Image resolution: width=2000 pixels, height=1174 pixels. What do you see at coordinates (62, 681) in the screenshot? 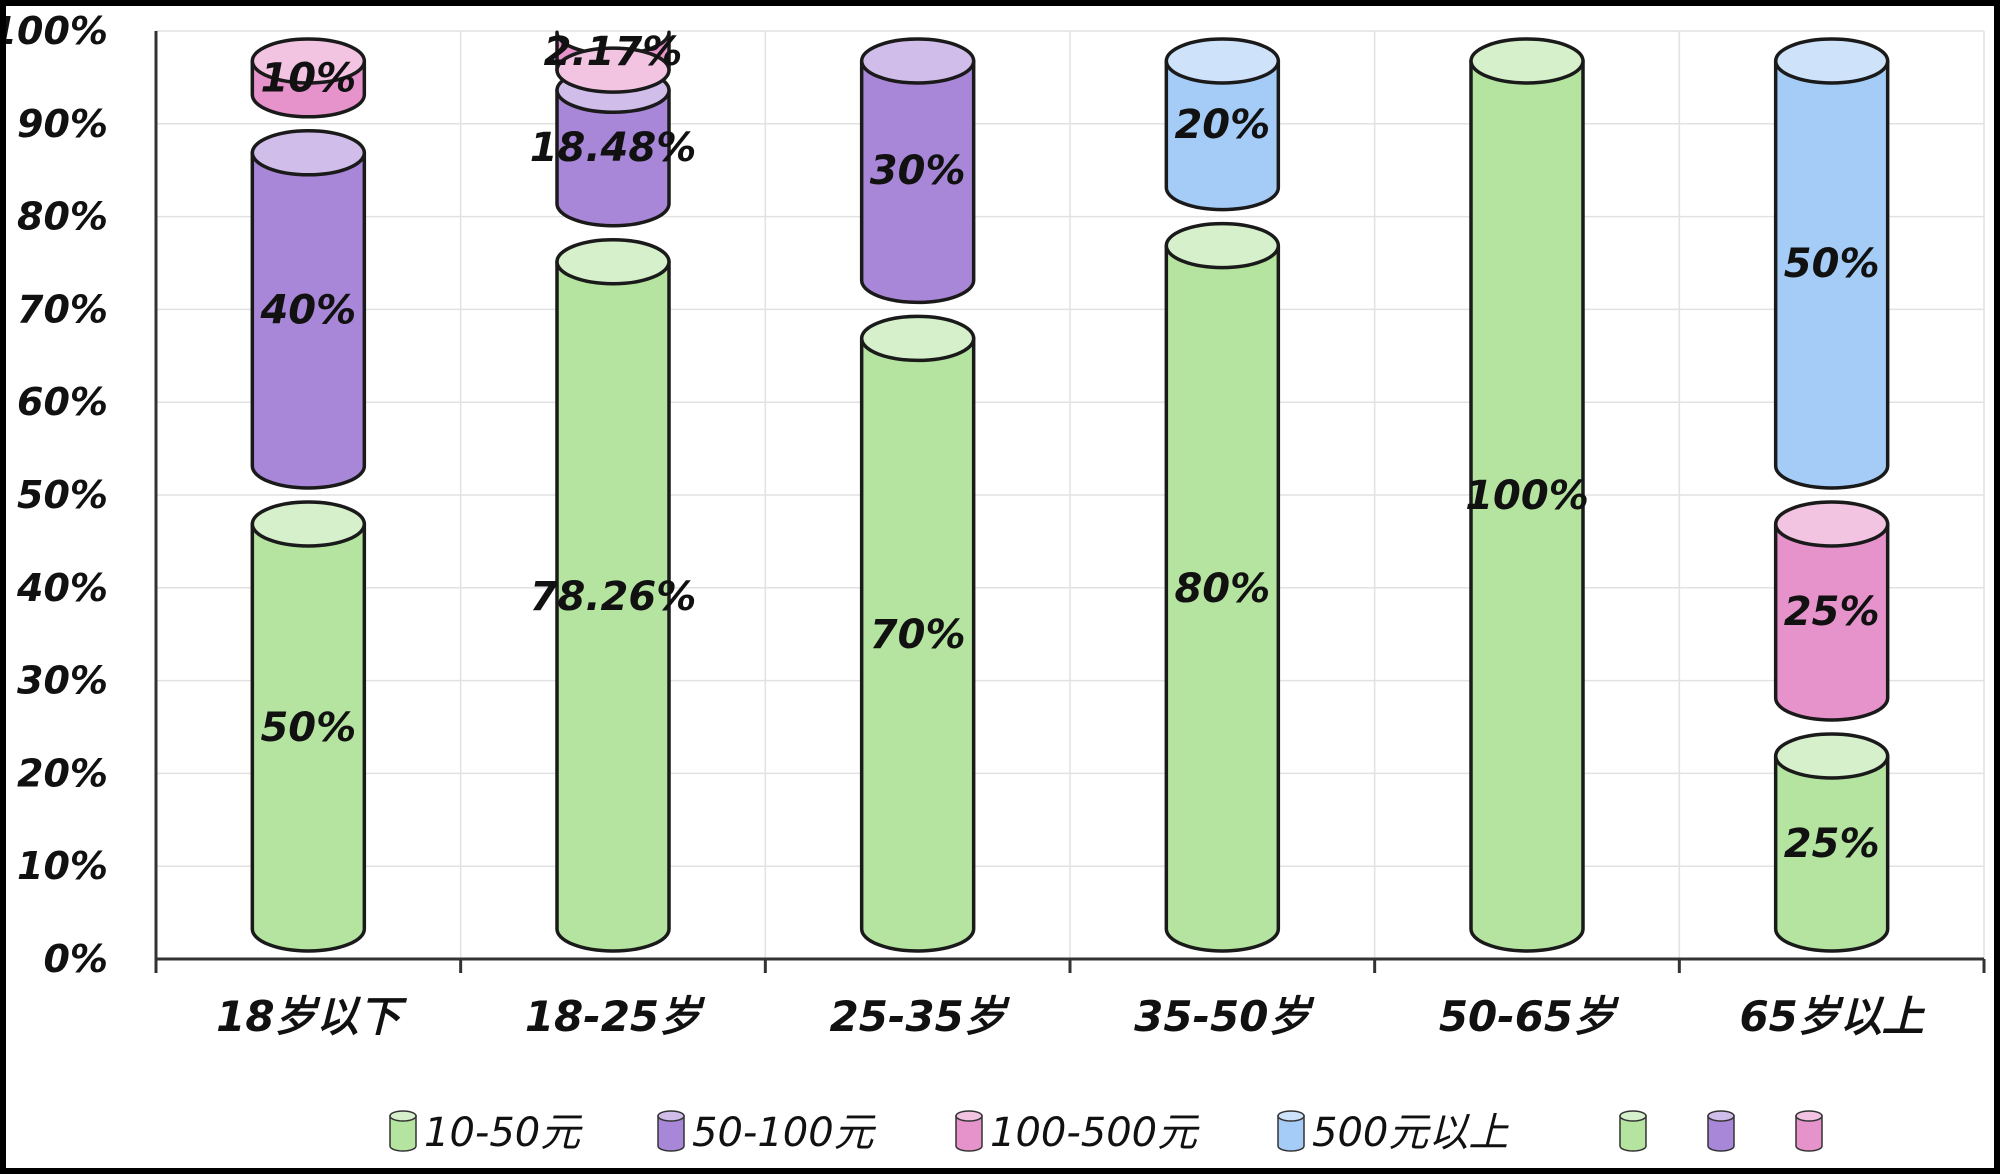
I see `y-tick-label: 30%` at bounding box center [62, 681].